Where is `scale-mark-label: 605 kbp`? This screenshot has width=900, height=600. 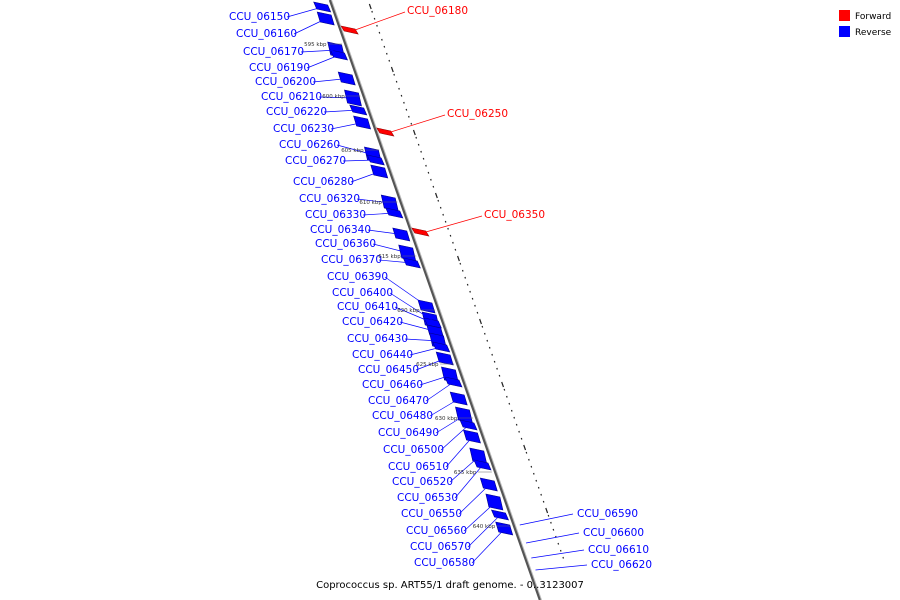
scale-mark-label: 605 kbp is located at coordinates (352, 151).